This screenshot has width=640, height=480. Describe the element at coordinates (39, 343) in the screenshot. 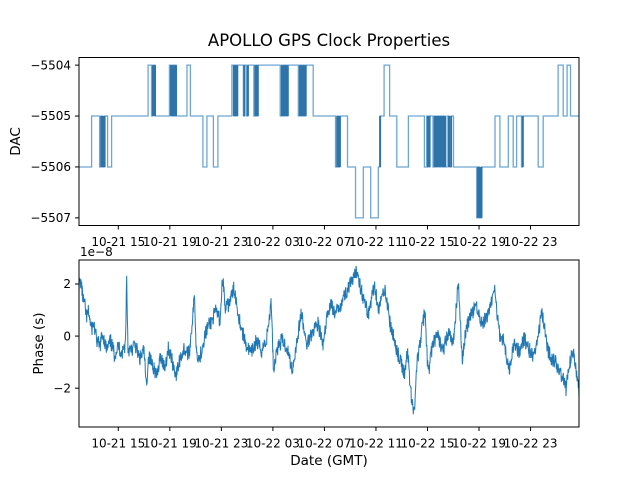

I see `phase-ylabel: Phase (s)` at that location.